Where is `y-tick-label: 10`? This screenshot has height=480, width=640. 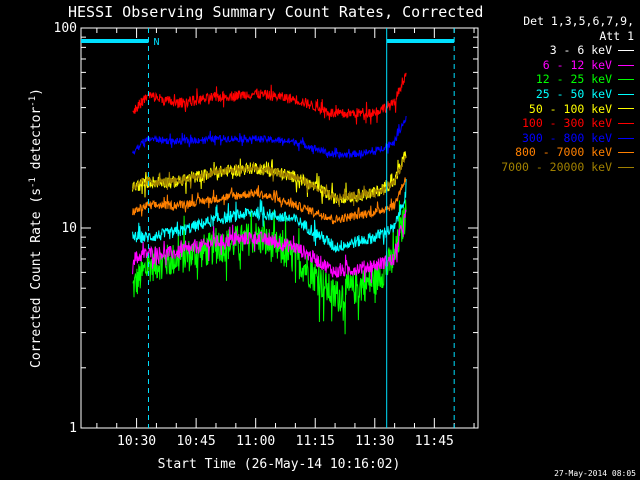
y-tick-label: 10 is located at coordinates (69, 228).